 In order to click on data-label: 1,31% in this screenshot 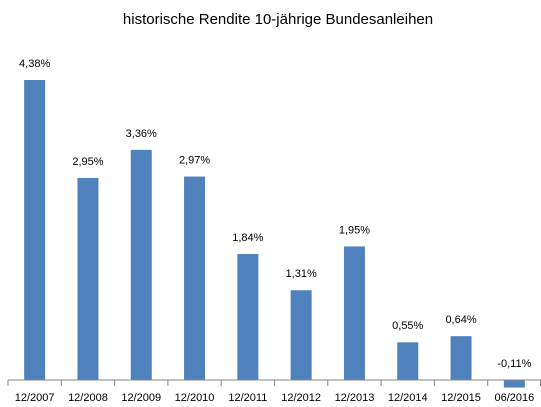, I will do `click(301, 274)`.